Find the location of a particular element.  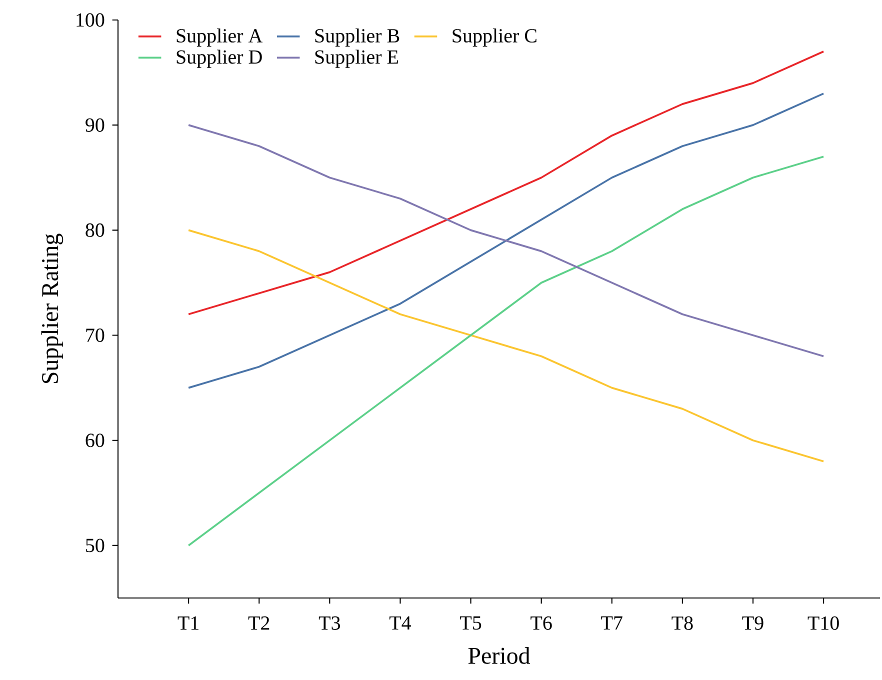

y-tick-label: 80 is located at coordinates (95, 230).